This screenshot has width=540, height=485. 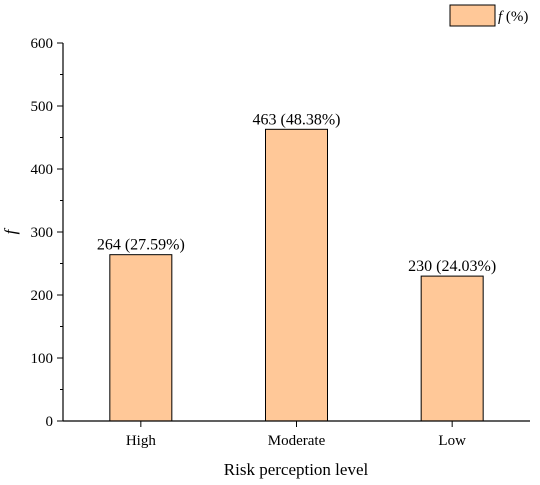 What do you see at coordinates (42, 233) in the screenshot?
I see `y-tick-label: 300` at bounding box center [42, 233].